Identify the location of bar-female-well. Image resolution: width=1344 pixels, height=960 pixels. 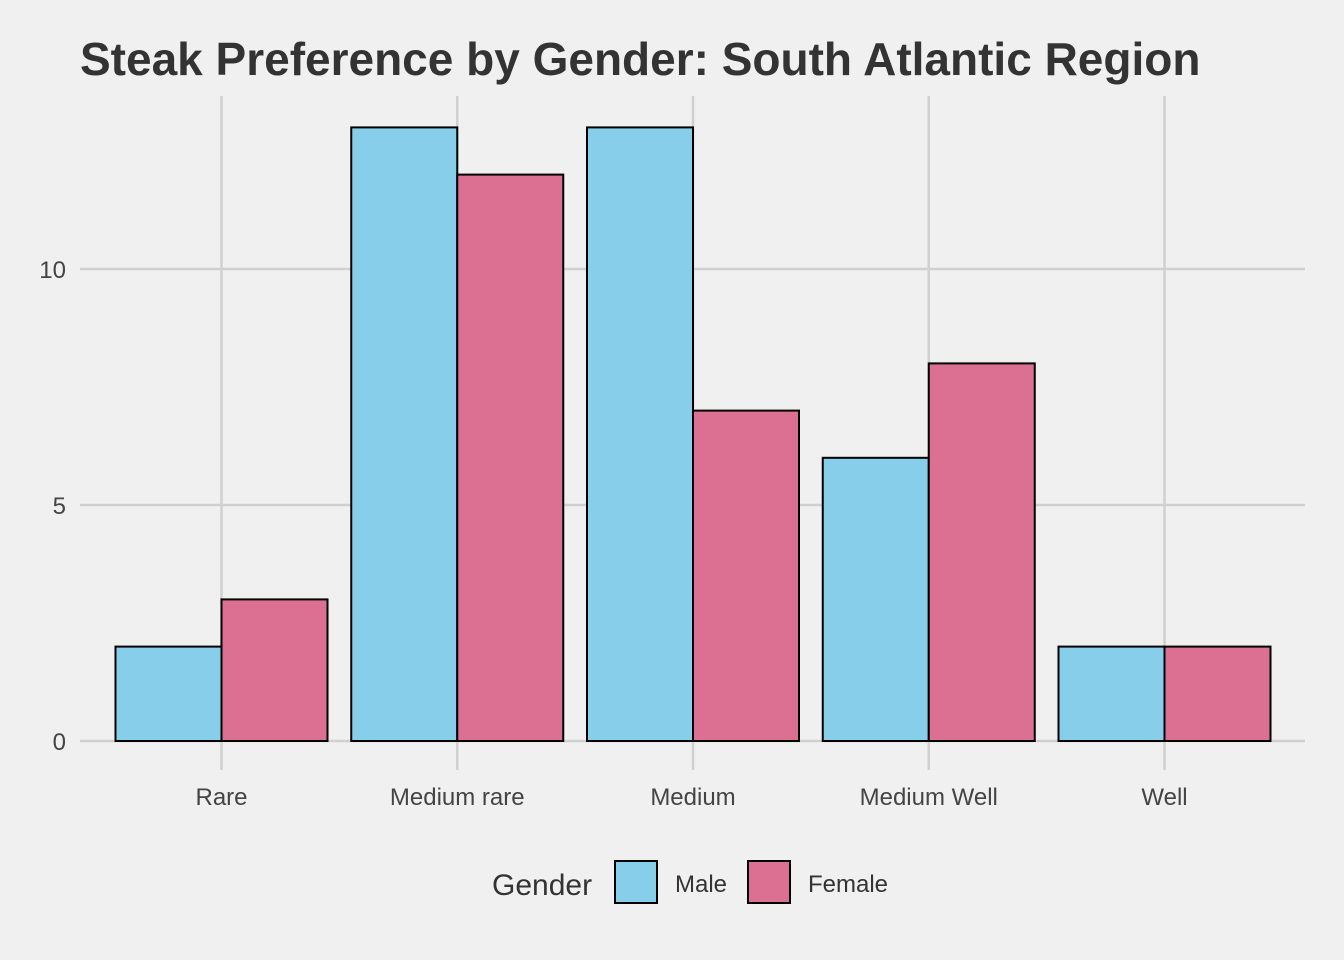
(1217, 693).